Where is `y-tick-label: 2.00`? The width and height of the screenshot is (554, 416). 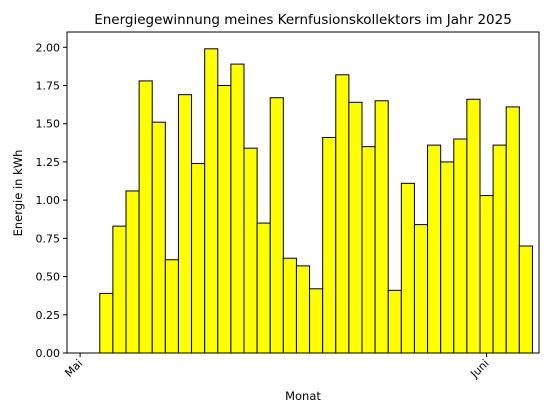
y-tick-label: 2.00 is located at coordinates (48, 47).